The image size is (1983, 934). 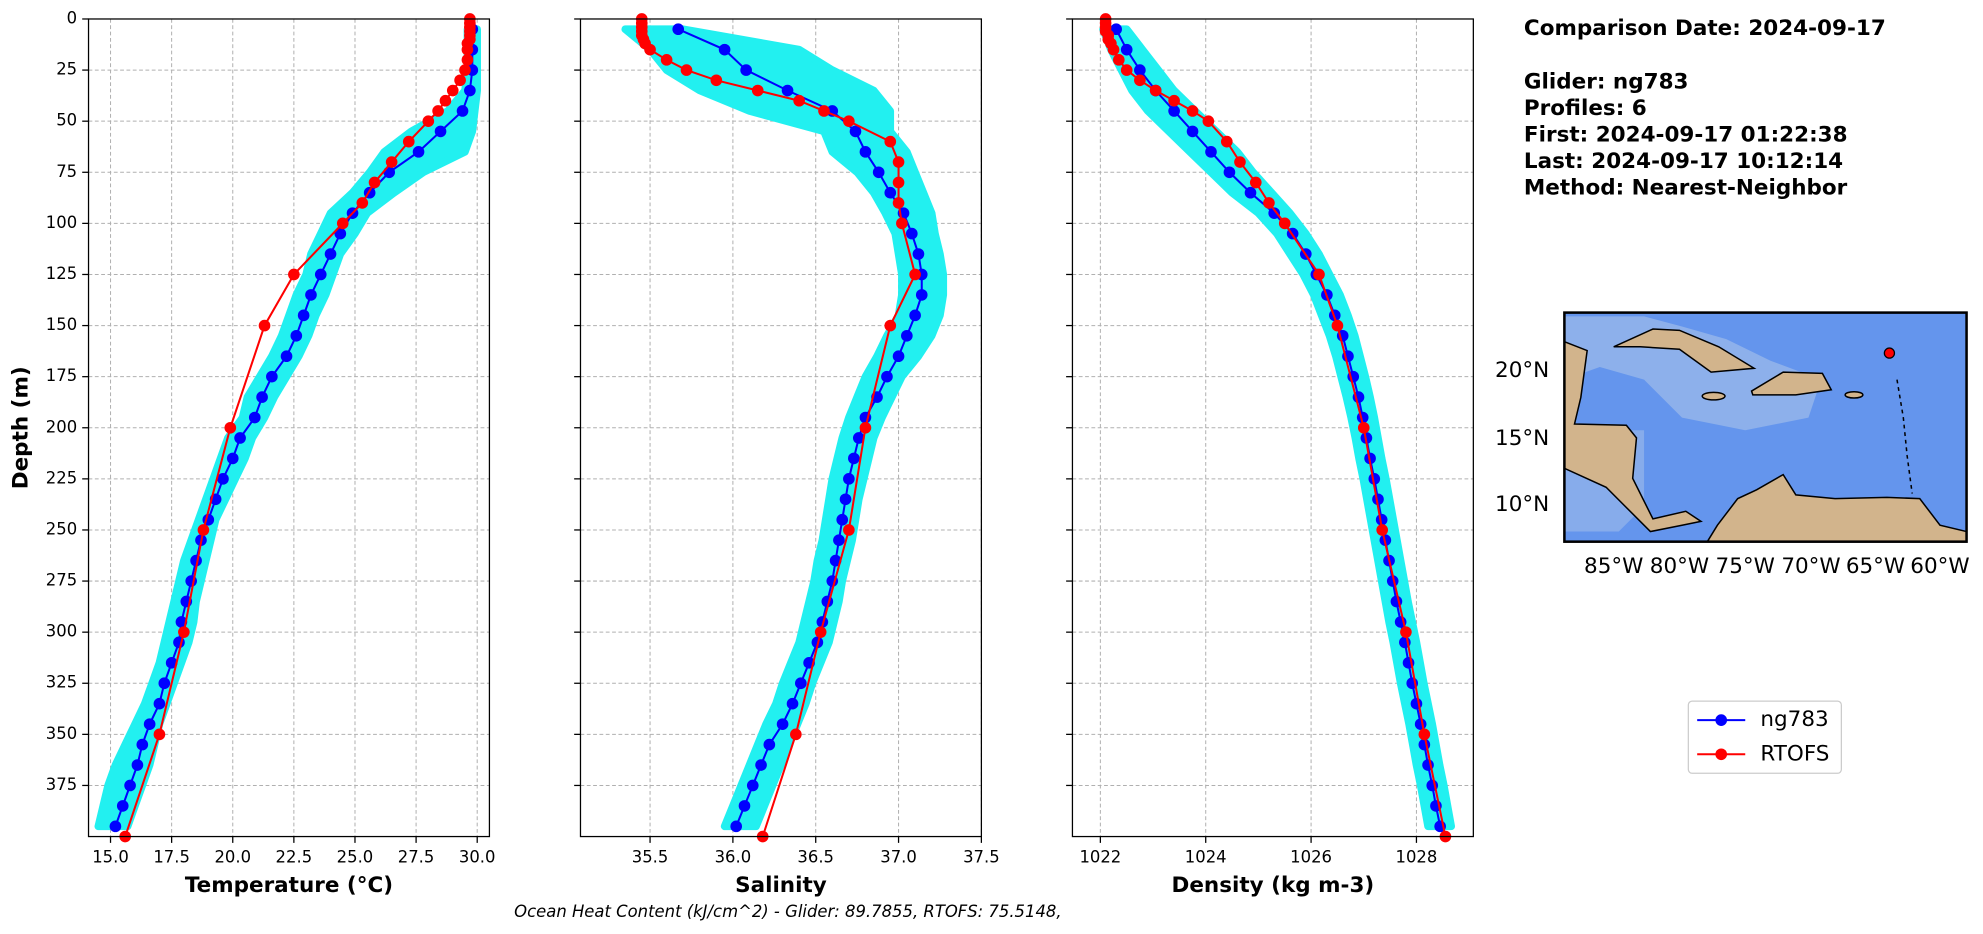 I want to click on y-tick-label: 175, so click(x=61, y=375).